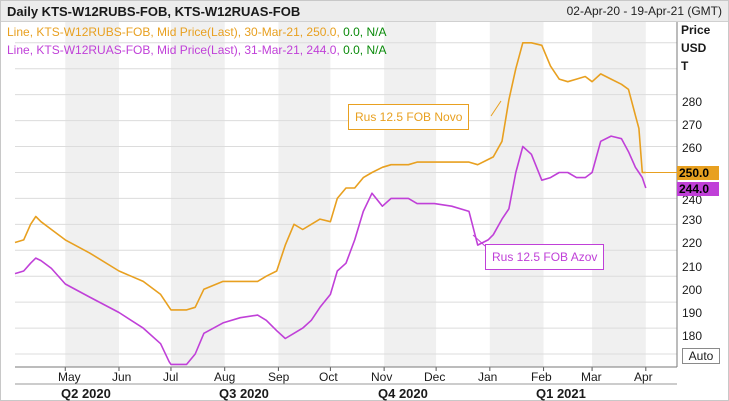  What do you see at coordinates (496, 108) in the screenshot?
I see `annotation-connector-novo` at bounding box center [496, 108].